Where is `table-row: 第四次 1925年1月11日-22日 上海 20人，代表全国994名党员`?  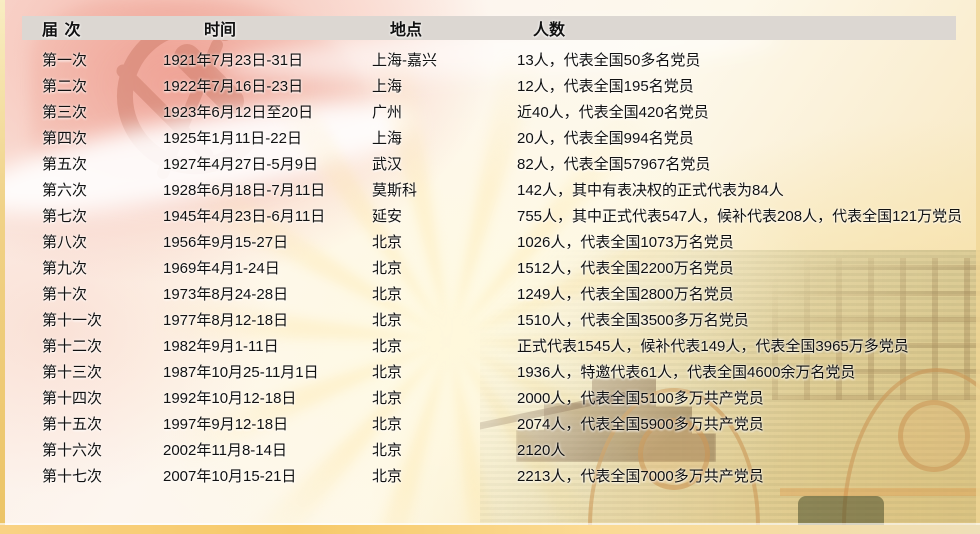 table-row: 第四次 1925年1月11日-22日 上海 20人，代表全国994名党员 is located at coordinates (489, 137).